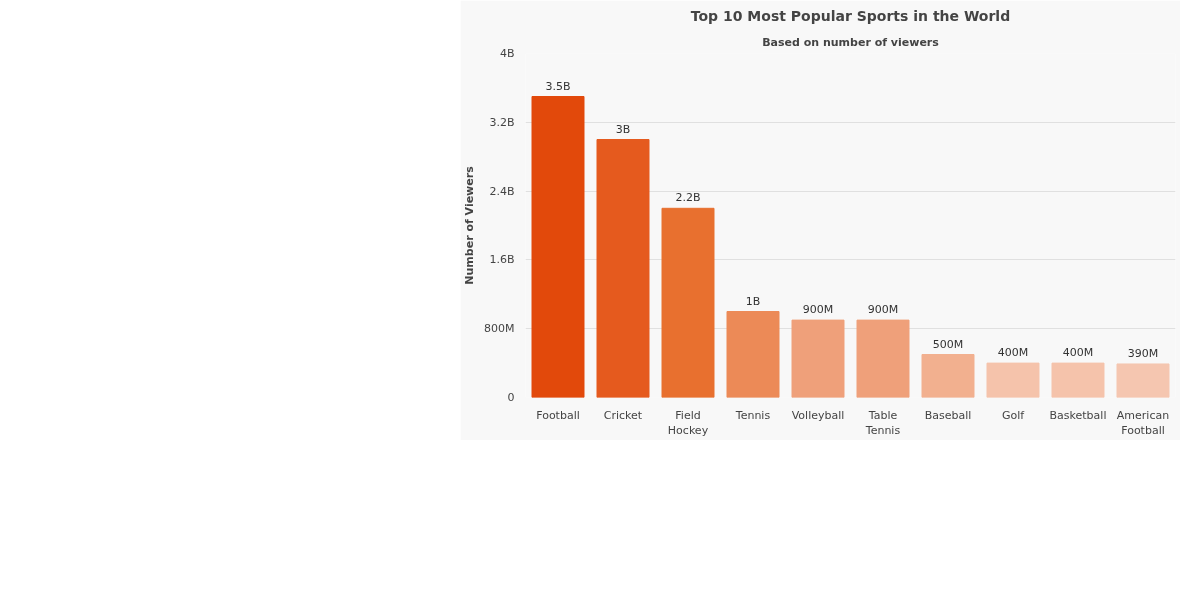 This screenshot has width=1200, height=600. Describe the element at coordinates (502, 122) in the screenshot. I see `y-tick-label: 3.2B` at that location.